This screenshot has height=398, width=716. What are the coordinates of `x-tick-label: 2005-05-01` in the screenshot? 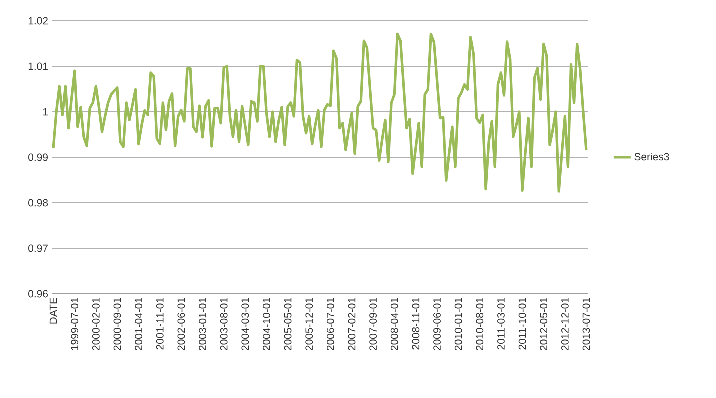 It's located at (288, 324).